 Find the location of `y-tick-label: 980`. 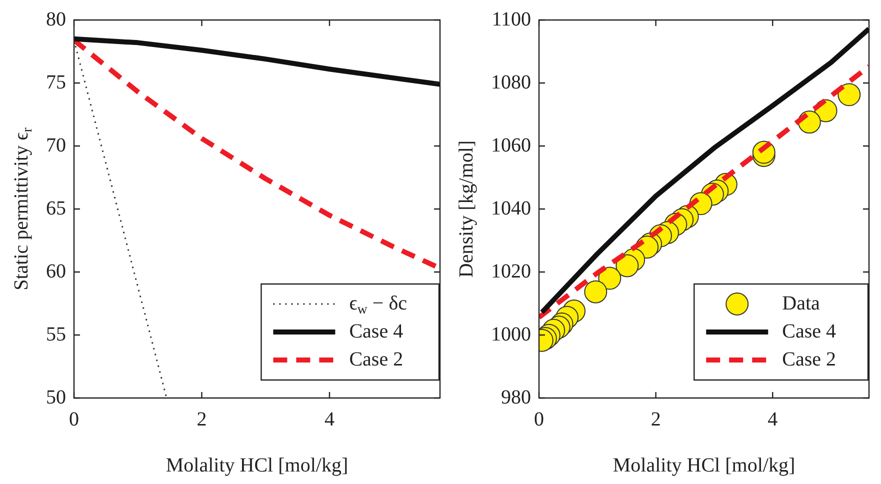

y-tick-label: 980 is located at coordinates (516, 397).